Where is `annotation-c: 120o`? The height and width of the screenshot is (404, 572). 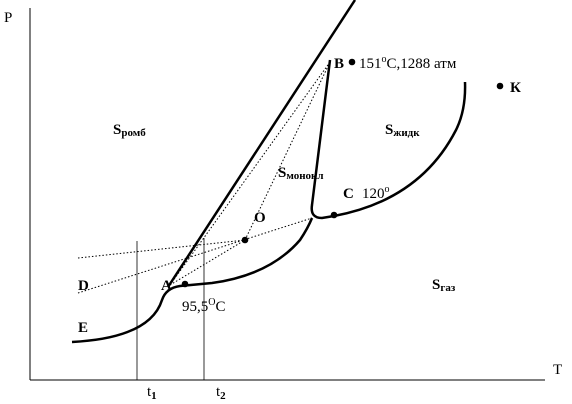
annotation-c: 120o is located at coordinates (376, 193).